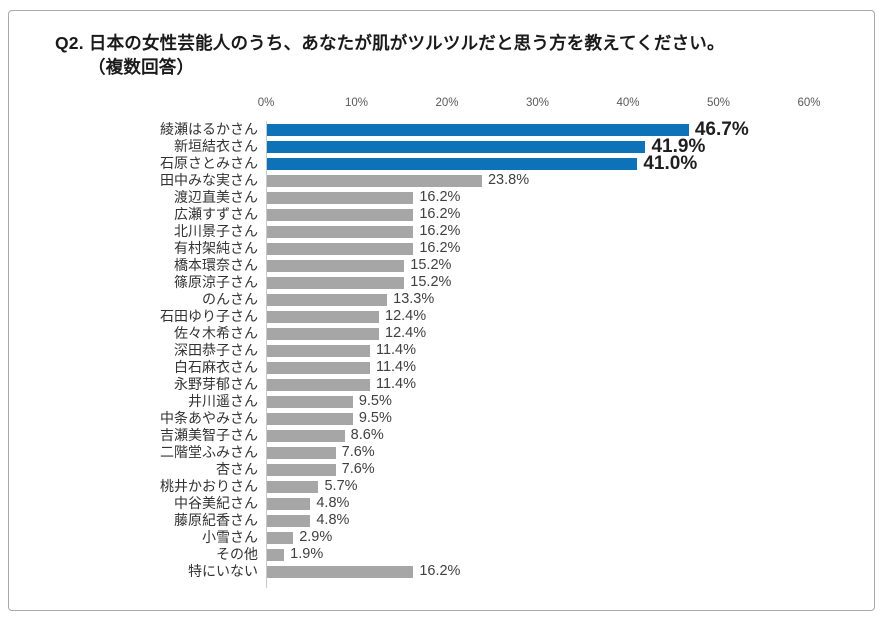 This screenshot has height=619, width=883. Describe the element at coordinates (307, 554) in the screenshot. I see `value-label: 1.9%` at that location.